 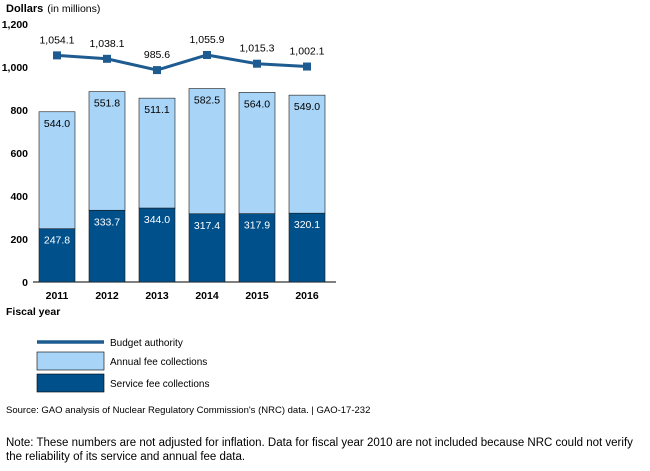 I want to click on bar-service-2014, so click(x=207, y=248).